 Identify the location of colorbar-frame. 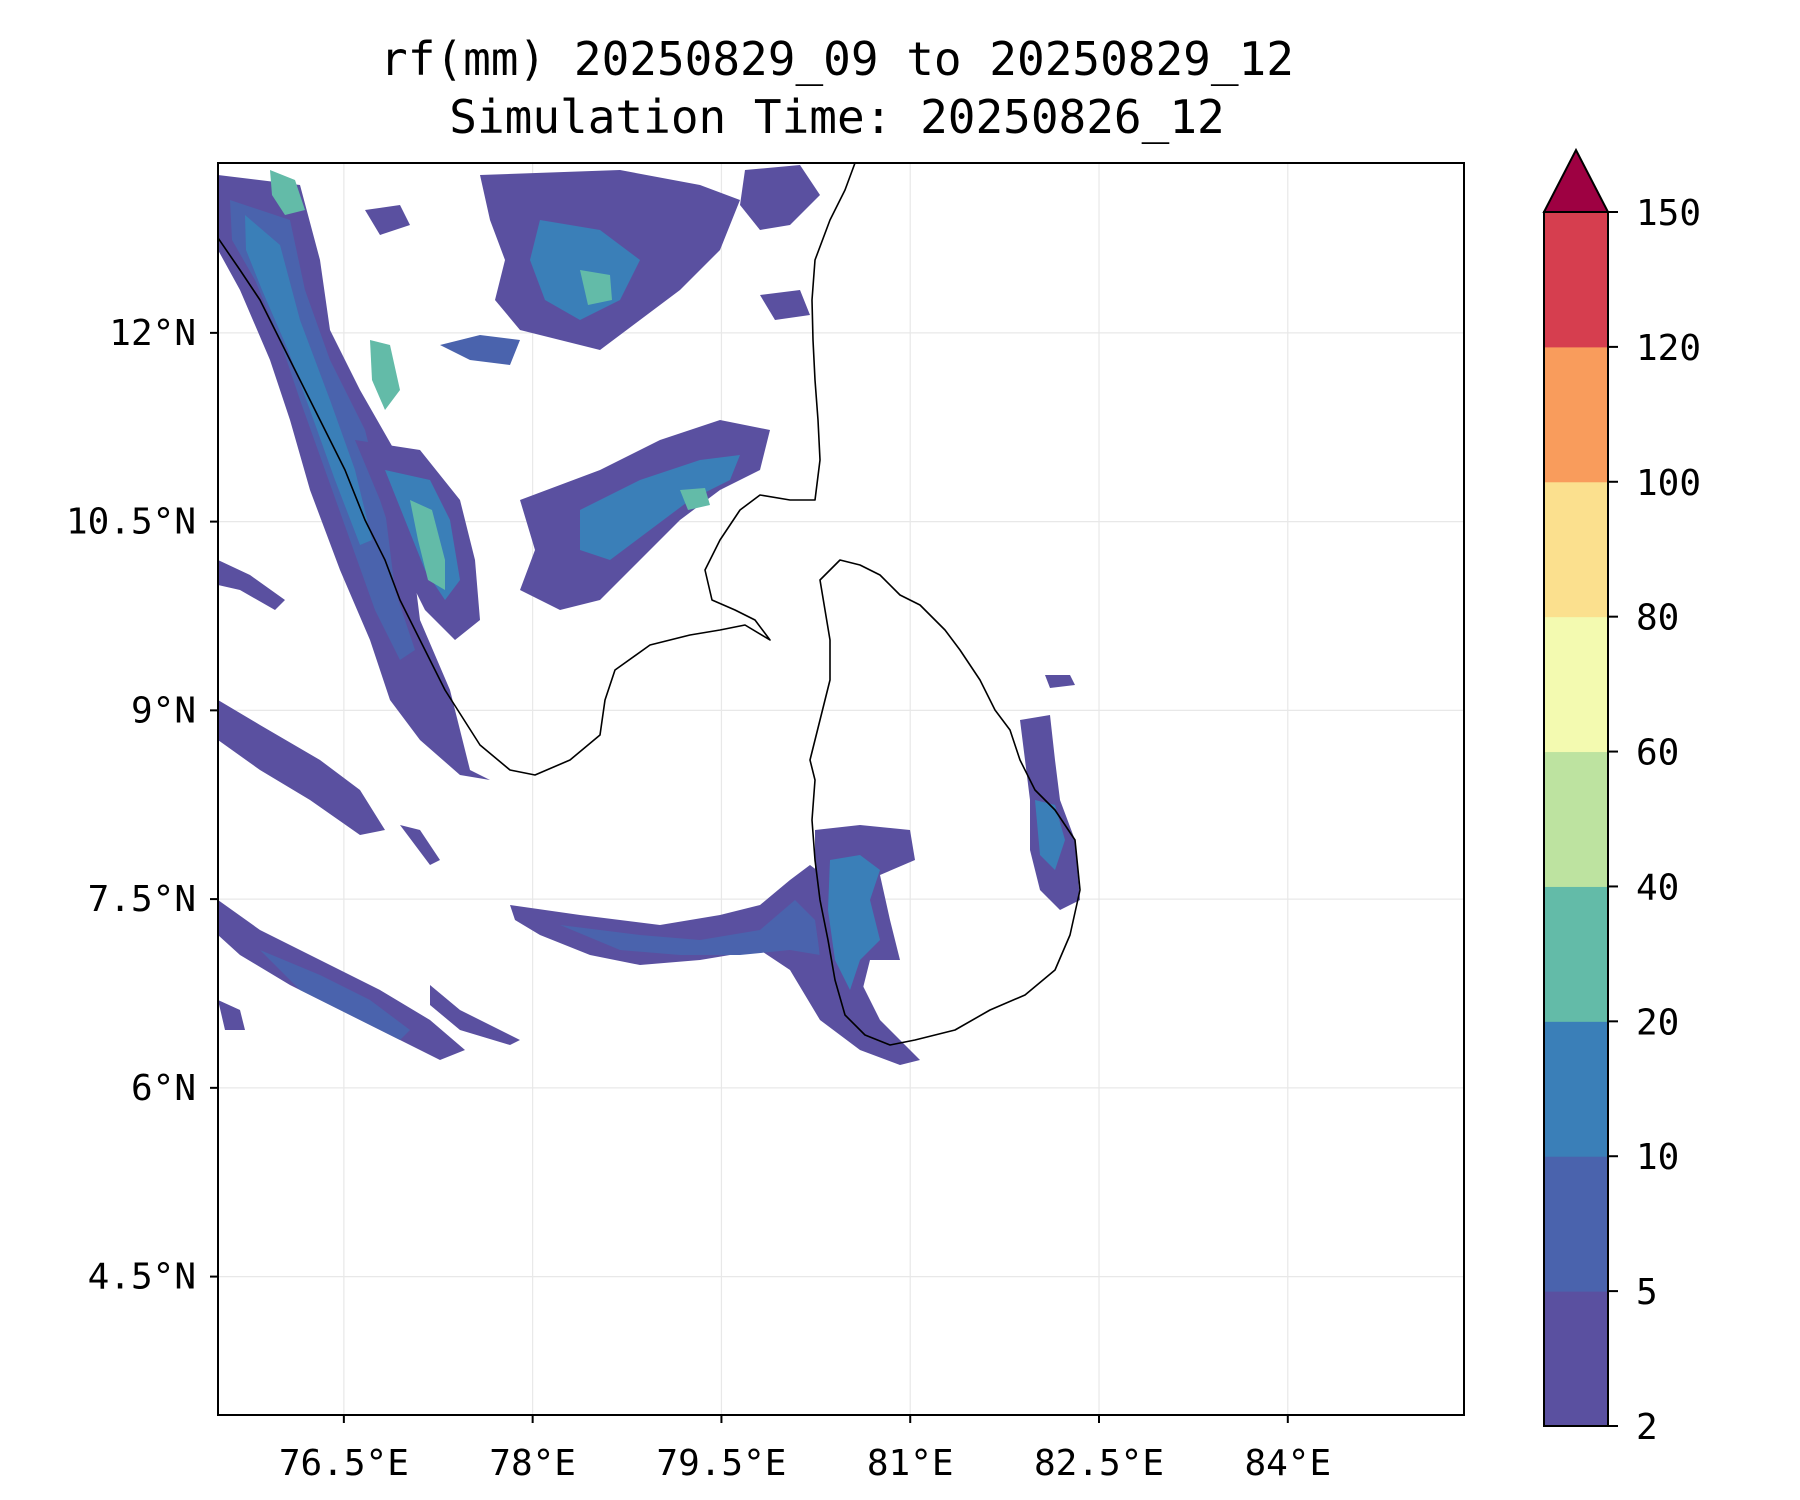
(1576, 819).